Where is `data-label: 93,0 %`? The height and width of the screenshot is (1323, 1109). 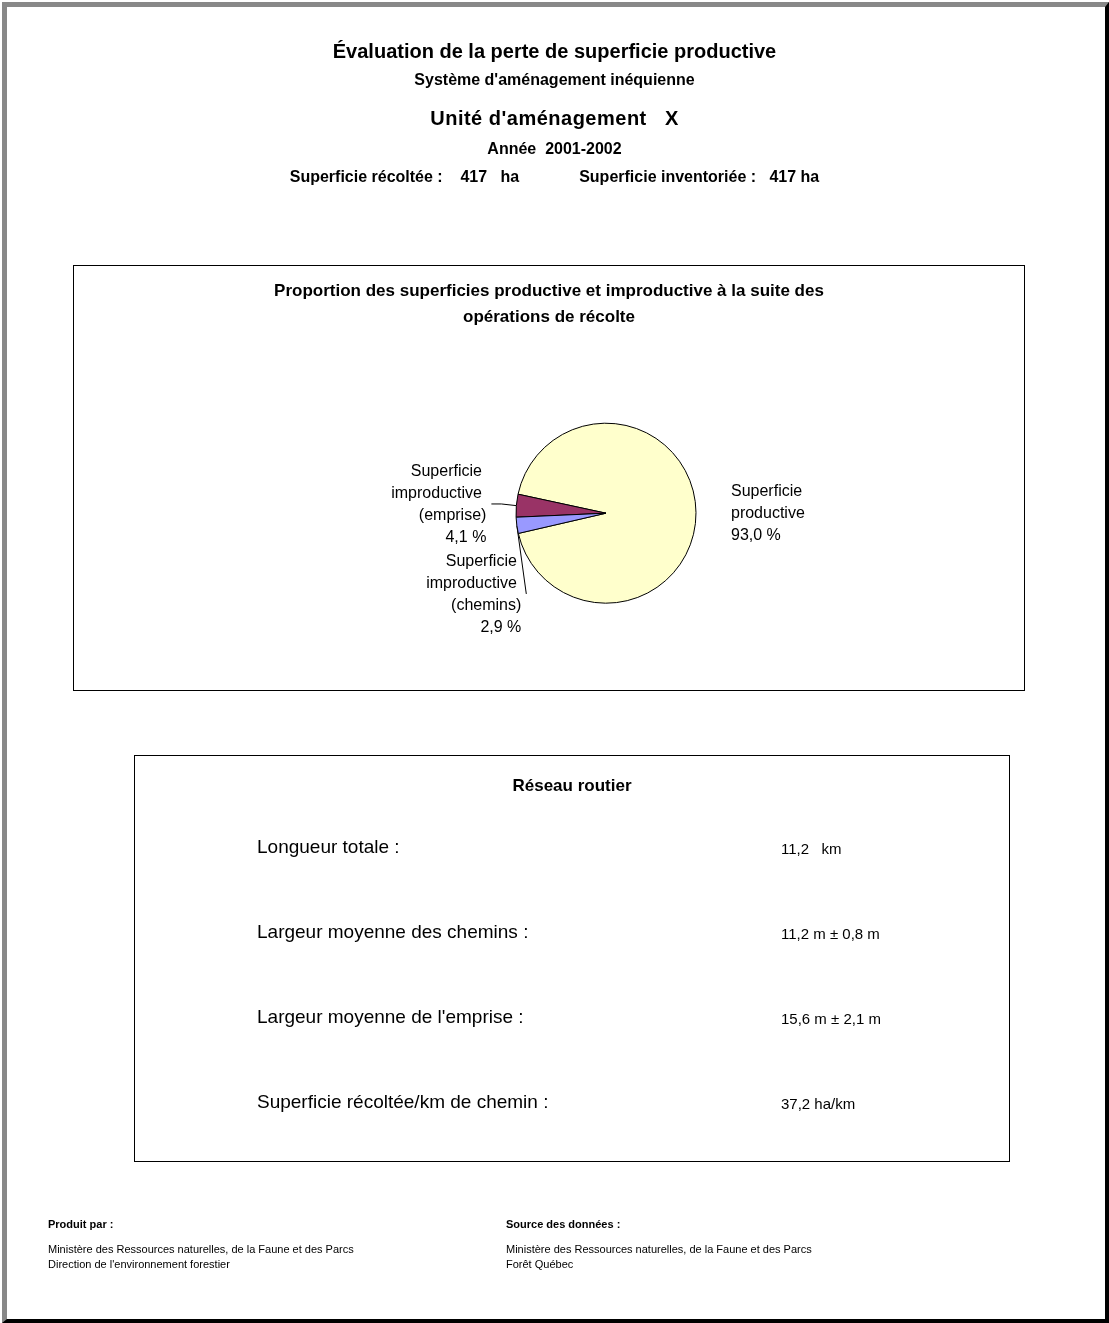 data-label: 93,0 % is located at coordinates (756, 534).